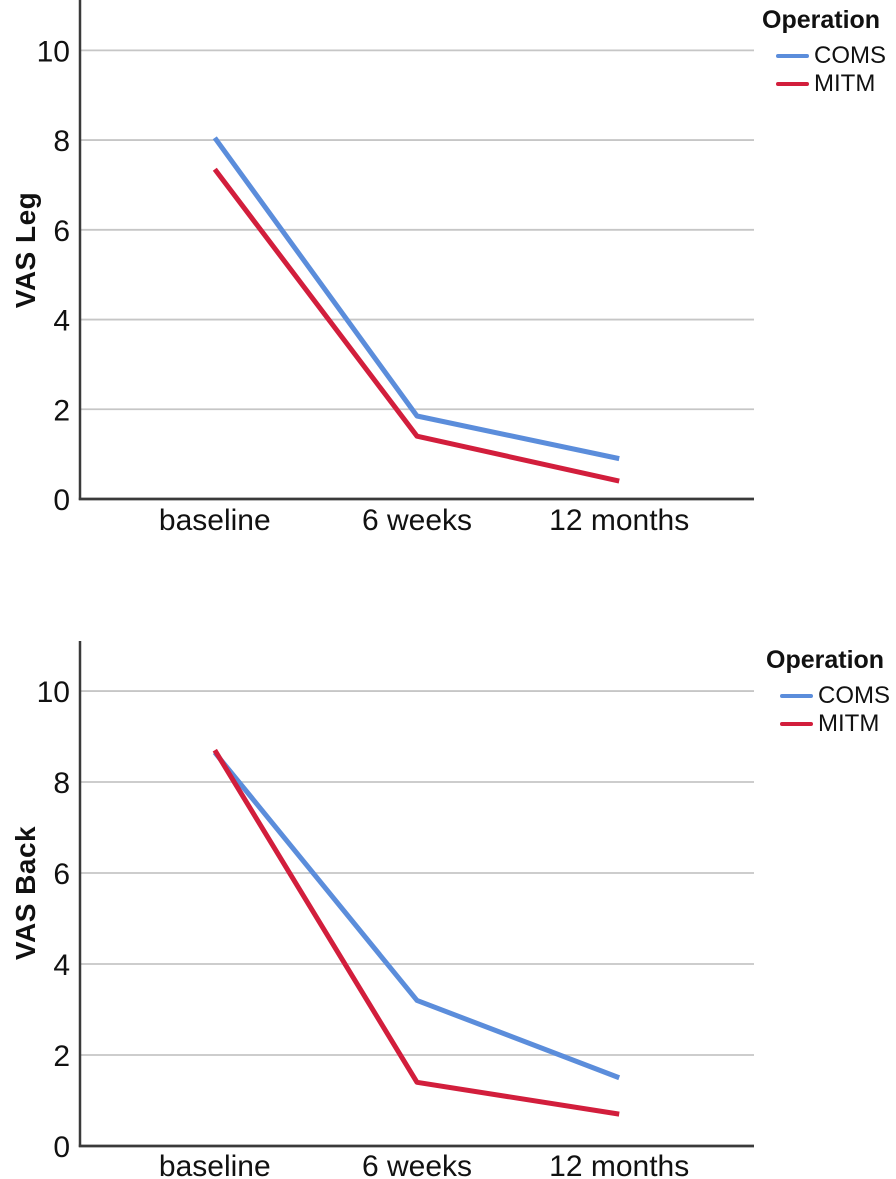 This screenshot has height=1179, width=896. I want to click on vas-leg-legend: Operation COMS MITM, so click(824, 52).